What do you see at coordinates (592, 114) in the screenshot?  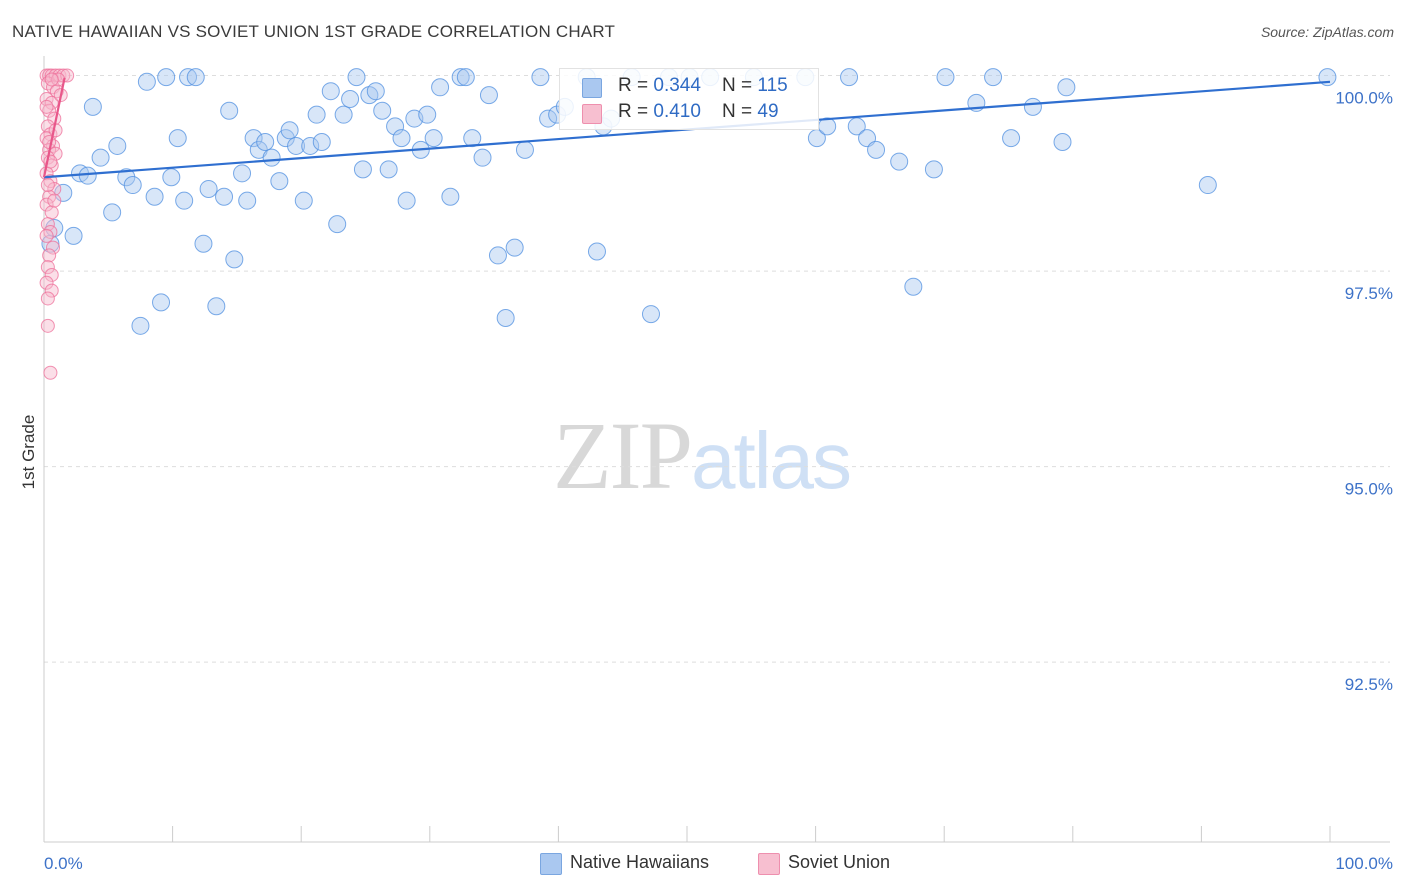 I see `legend-swatch-pink` at bounding box center [592, 114].